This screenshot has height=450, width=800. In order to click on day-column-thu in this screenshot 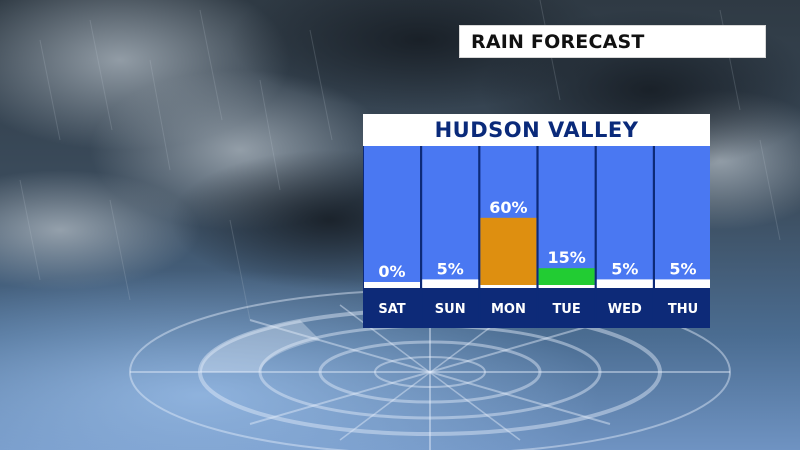, I will do `click(682, 216)`.